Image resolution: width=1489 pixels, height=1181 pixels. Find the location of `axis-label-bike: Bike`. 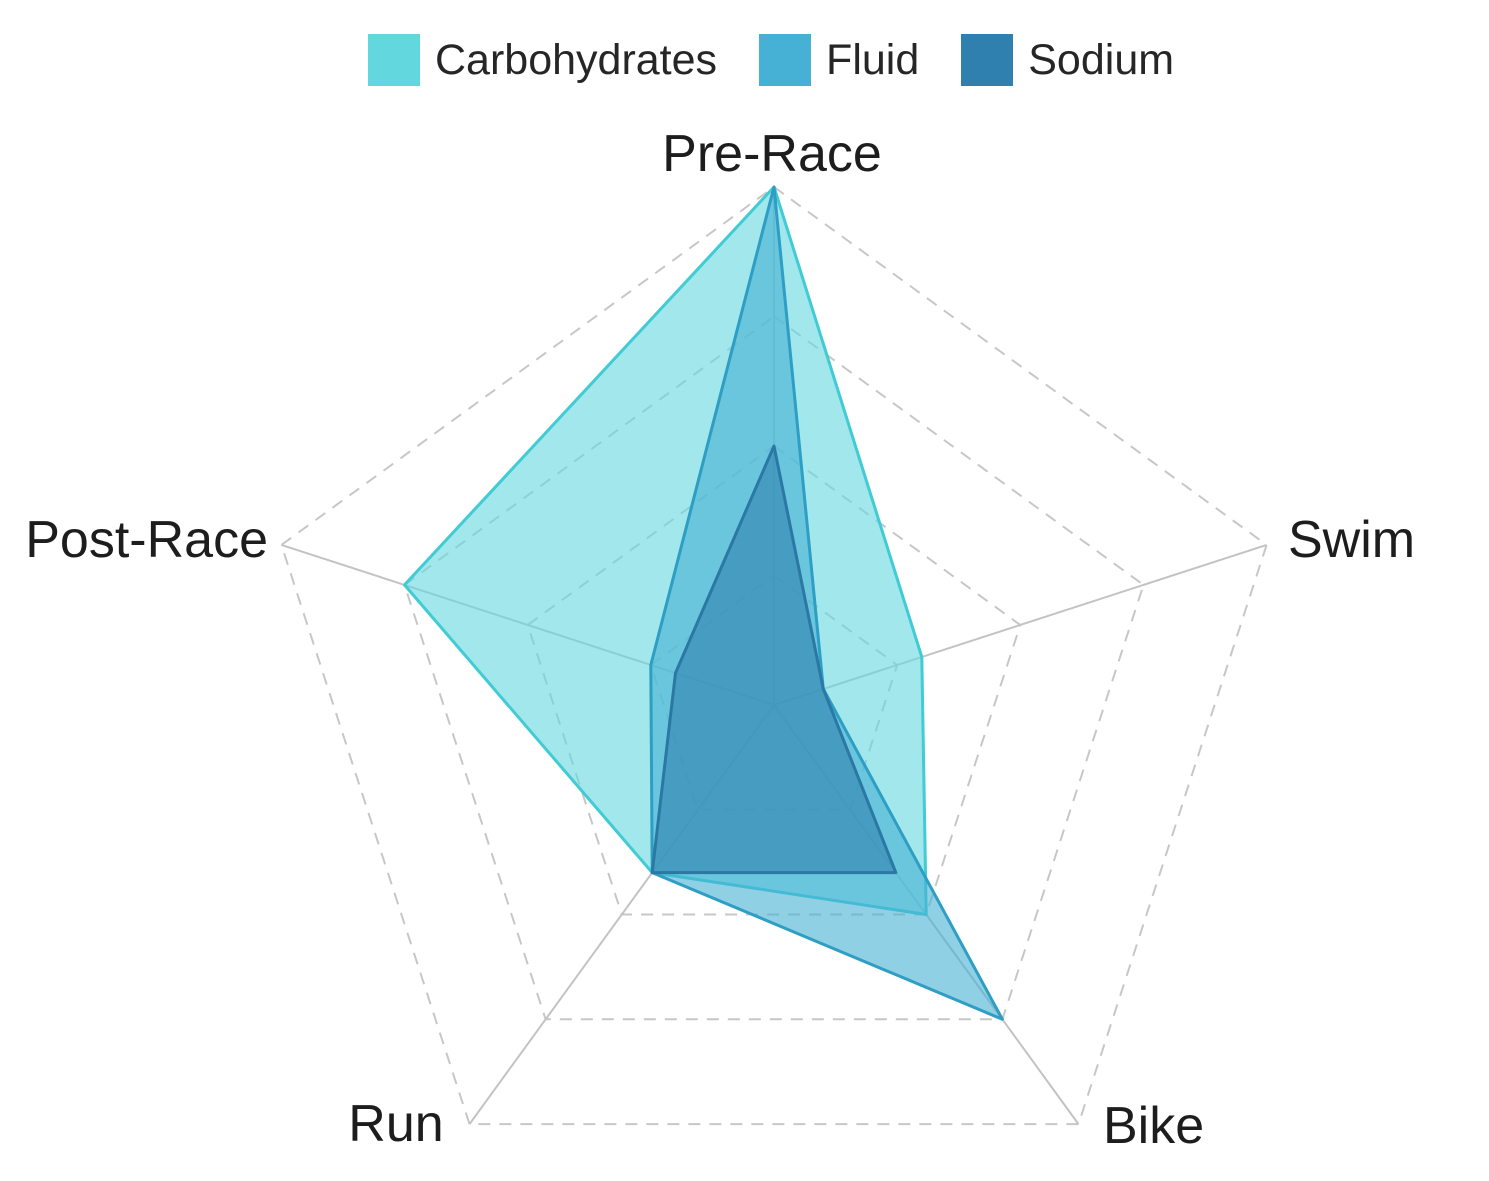

axis-label-bike: Bike is located at coordinates (1154, 1126).